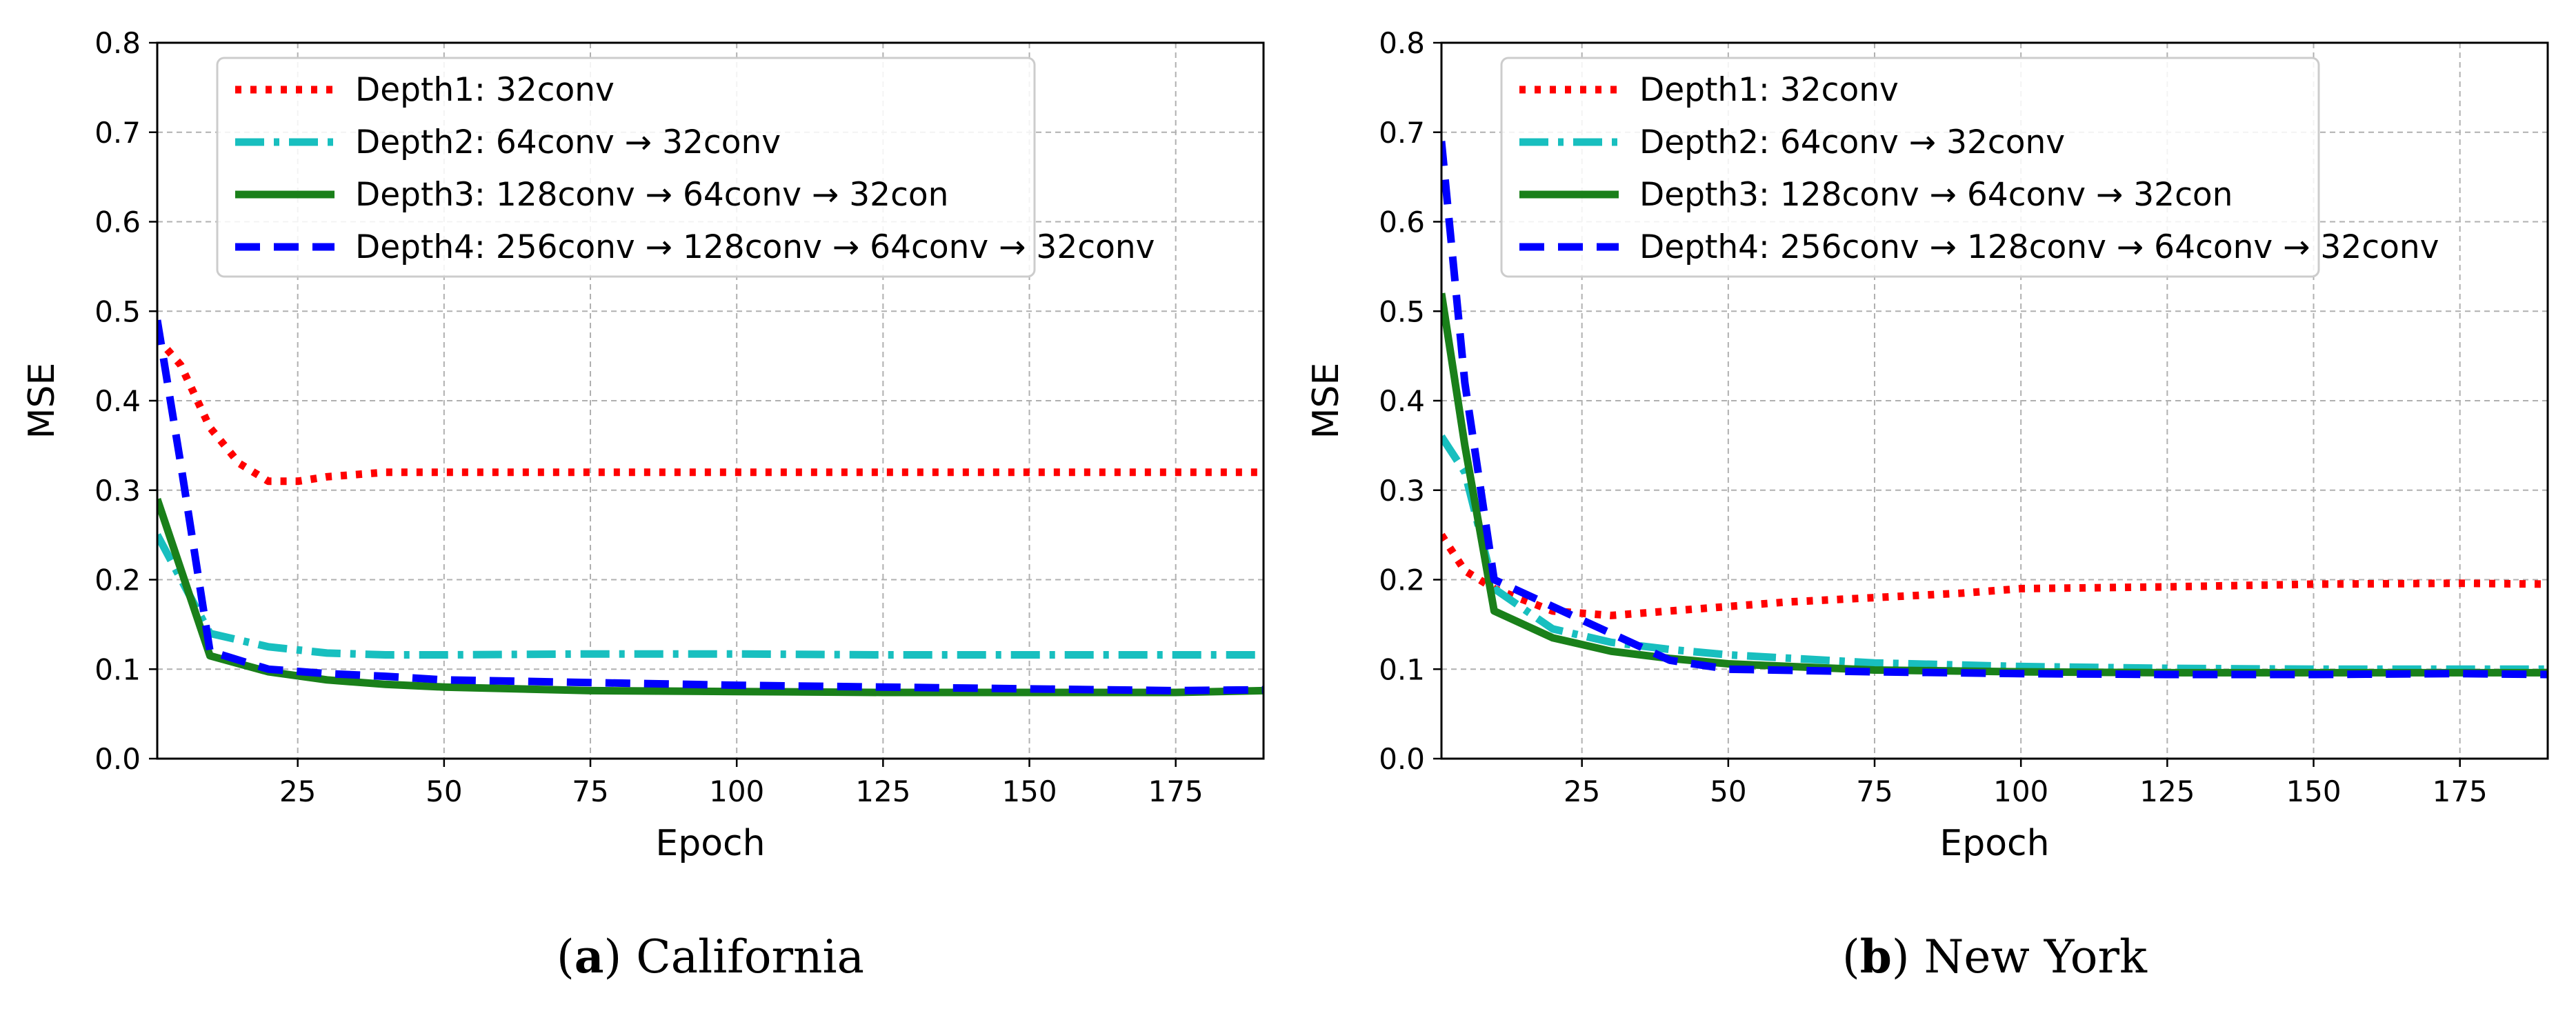  I want to click on figure-caption: (b) New York, so click(1995, 956).